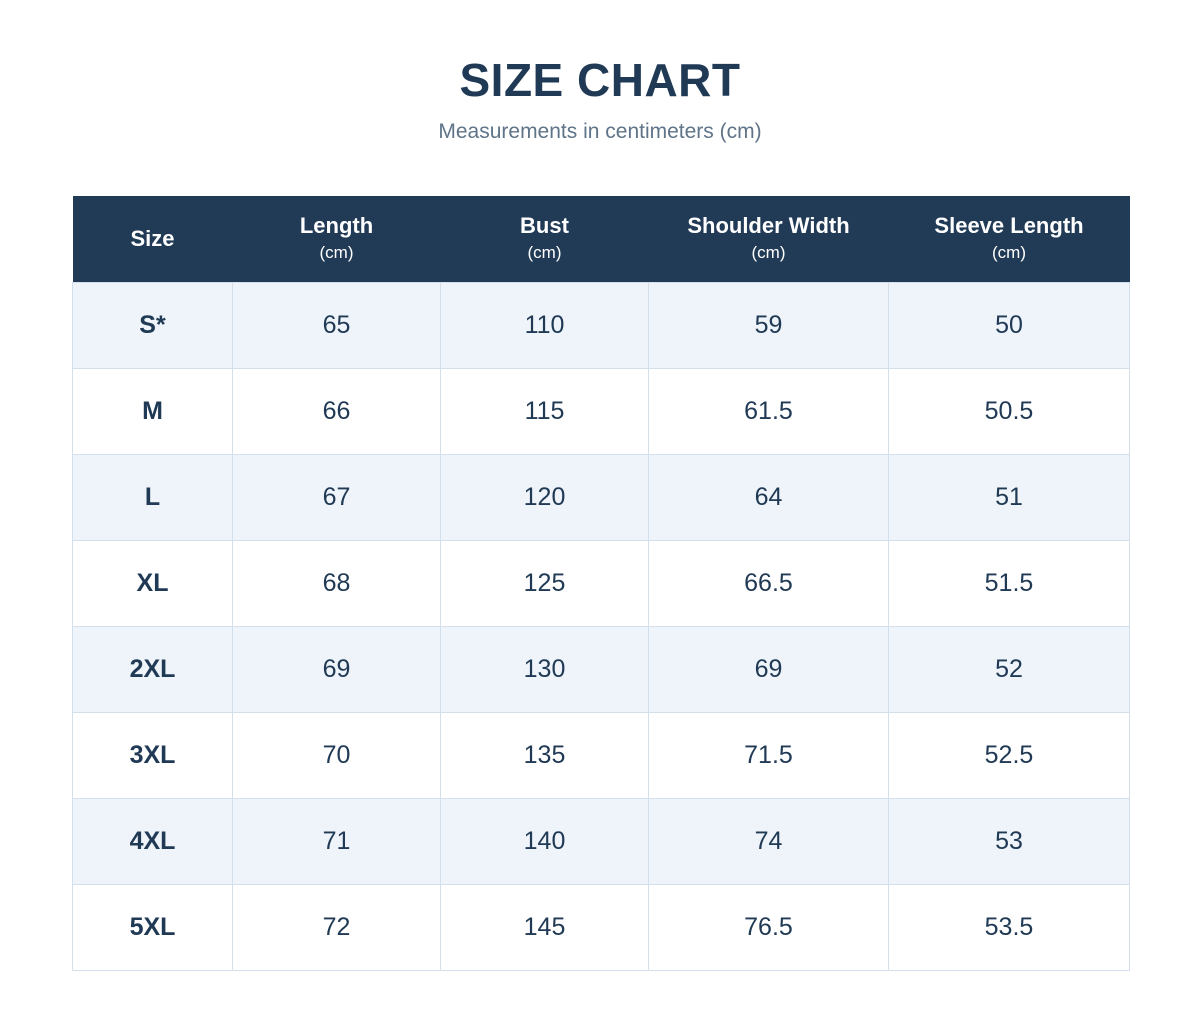 Image resolution: width=1200 pixels, height=1024 pixels. Describe the element at coordinates (152, 841) in the screenshot. I see `size-cell: 4XL` at that location.